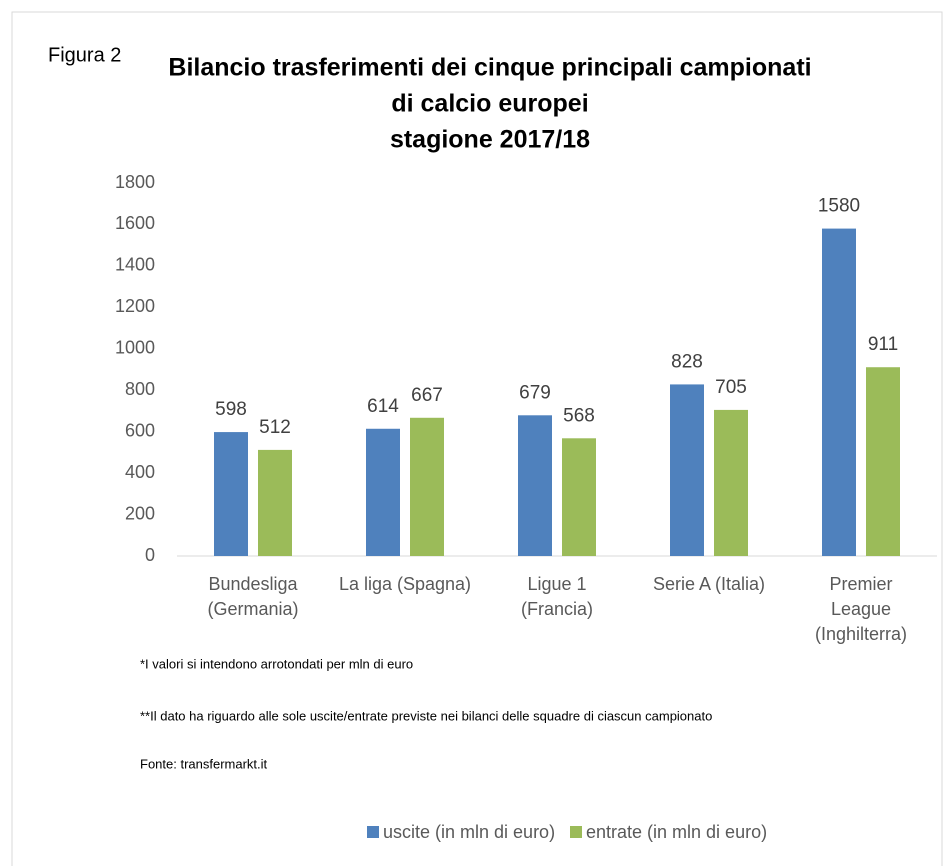 This screenshot has height=866, width=944. I want to click on y-tick-label: 1800, so click(135, 182).